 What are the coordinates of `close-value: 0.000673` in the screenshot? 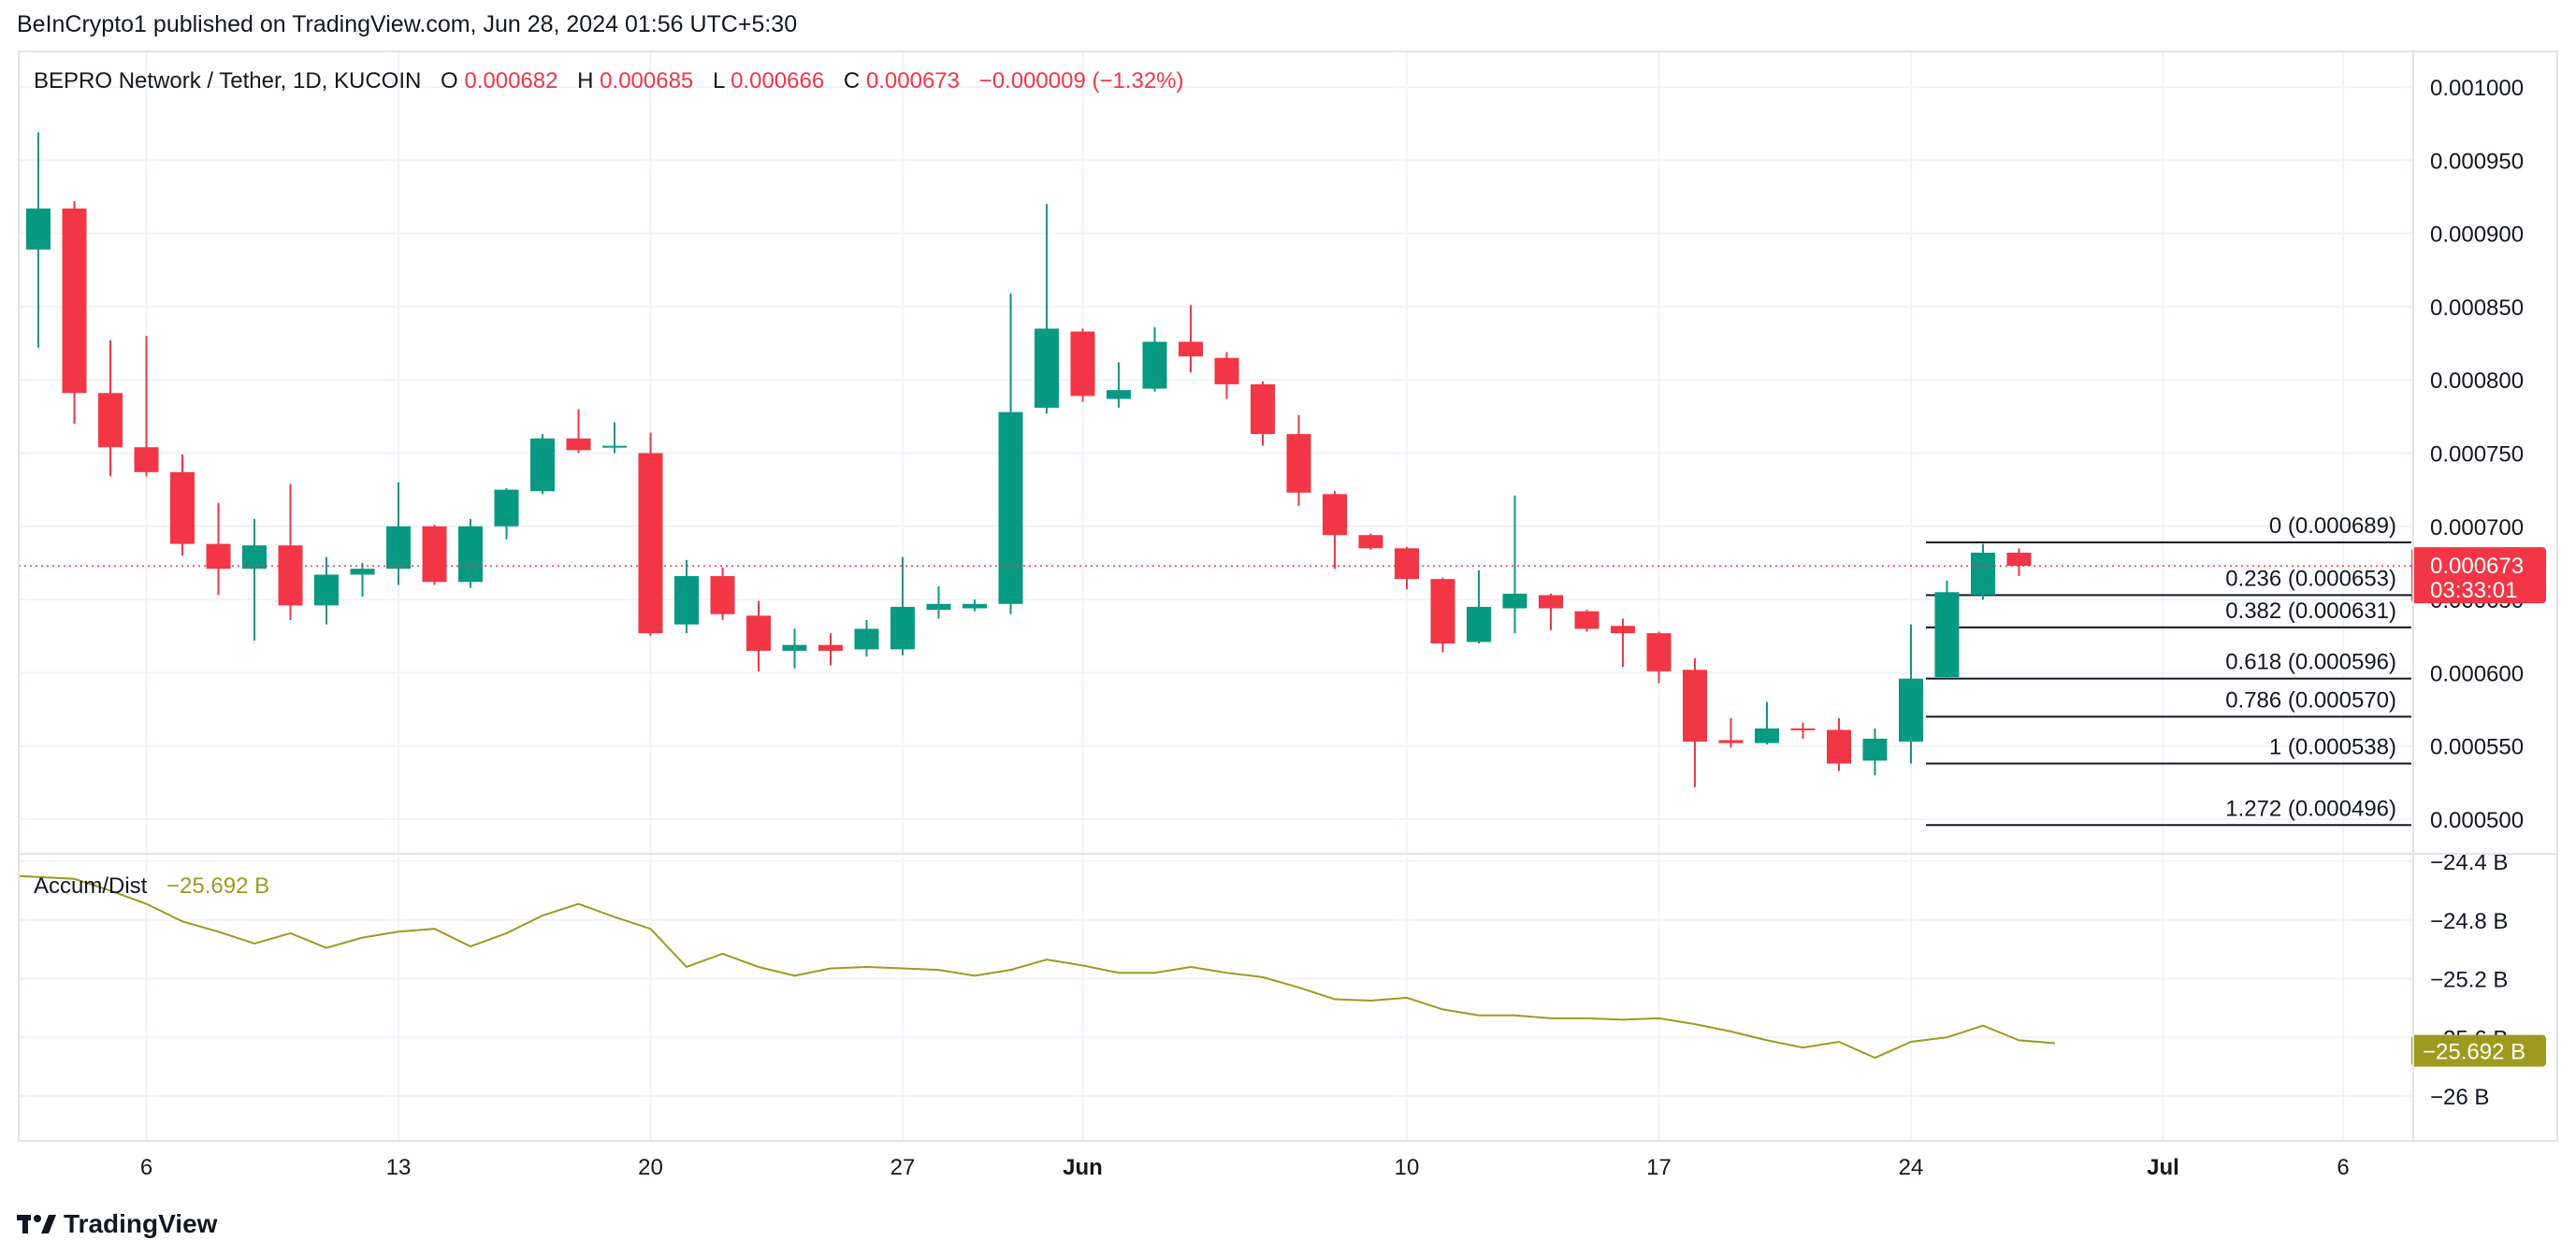 It's located at (913, 81).